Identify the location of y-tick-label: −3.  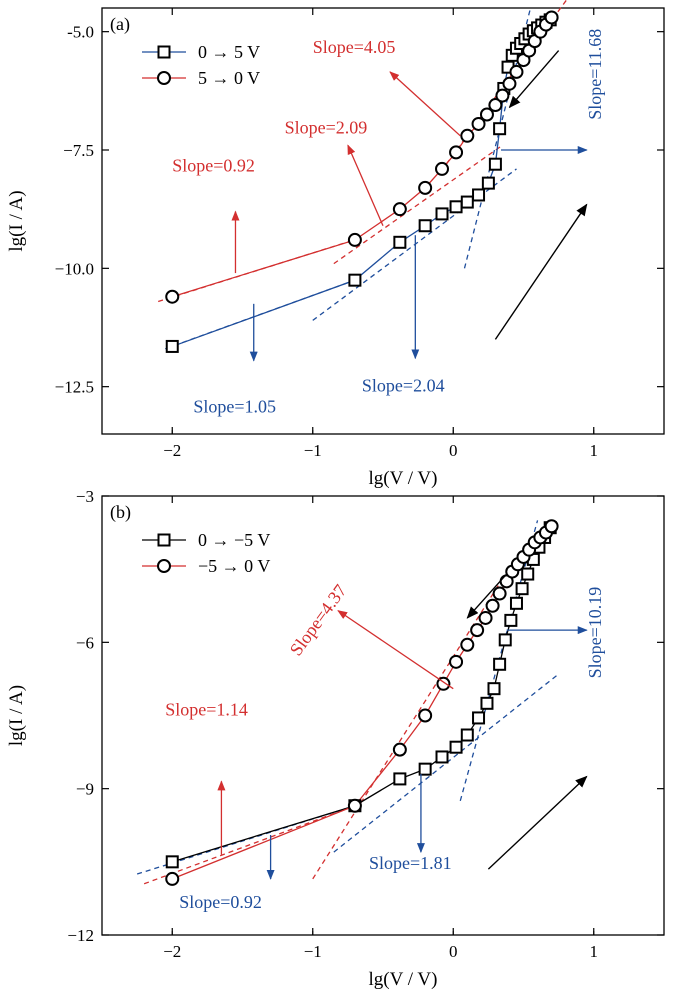
(85, 496).